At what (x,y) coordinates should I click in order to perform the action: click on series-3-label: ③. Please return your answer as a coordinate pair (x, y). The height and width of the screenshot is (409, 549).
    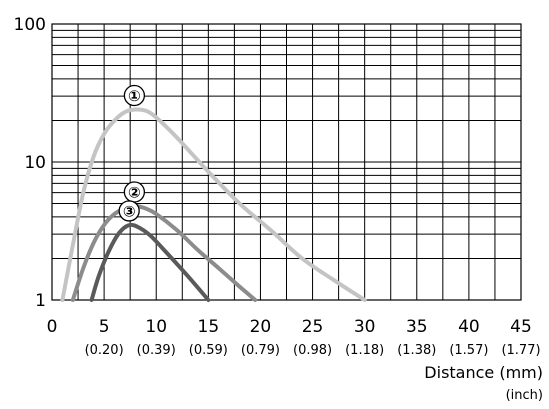
    Looking at the image, I should click on (129, 211).